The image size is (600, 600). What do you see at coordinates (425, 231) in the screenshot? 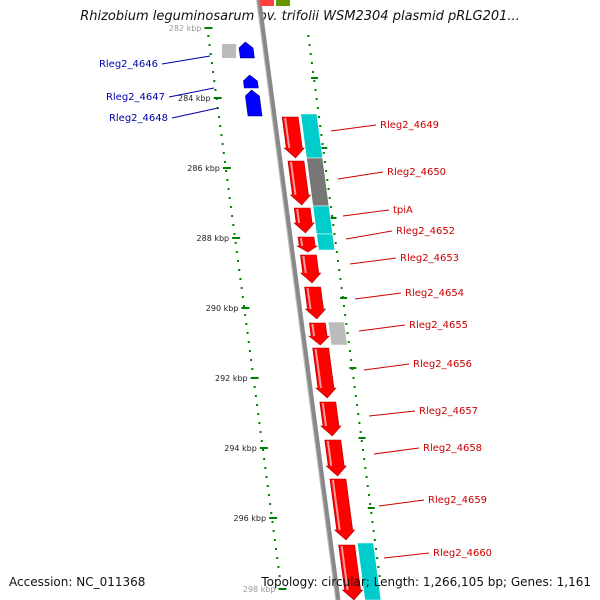
I see `gene-label: Rleg2_4652` at bounding box center [425, 231].